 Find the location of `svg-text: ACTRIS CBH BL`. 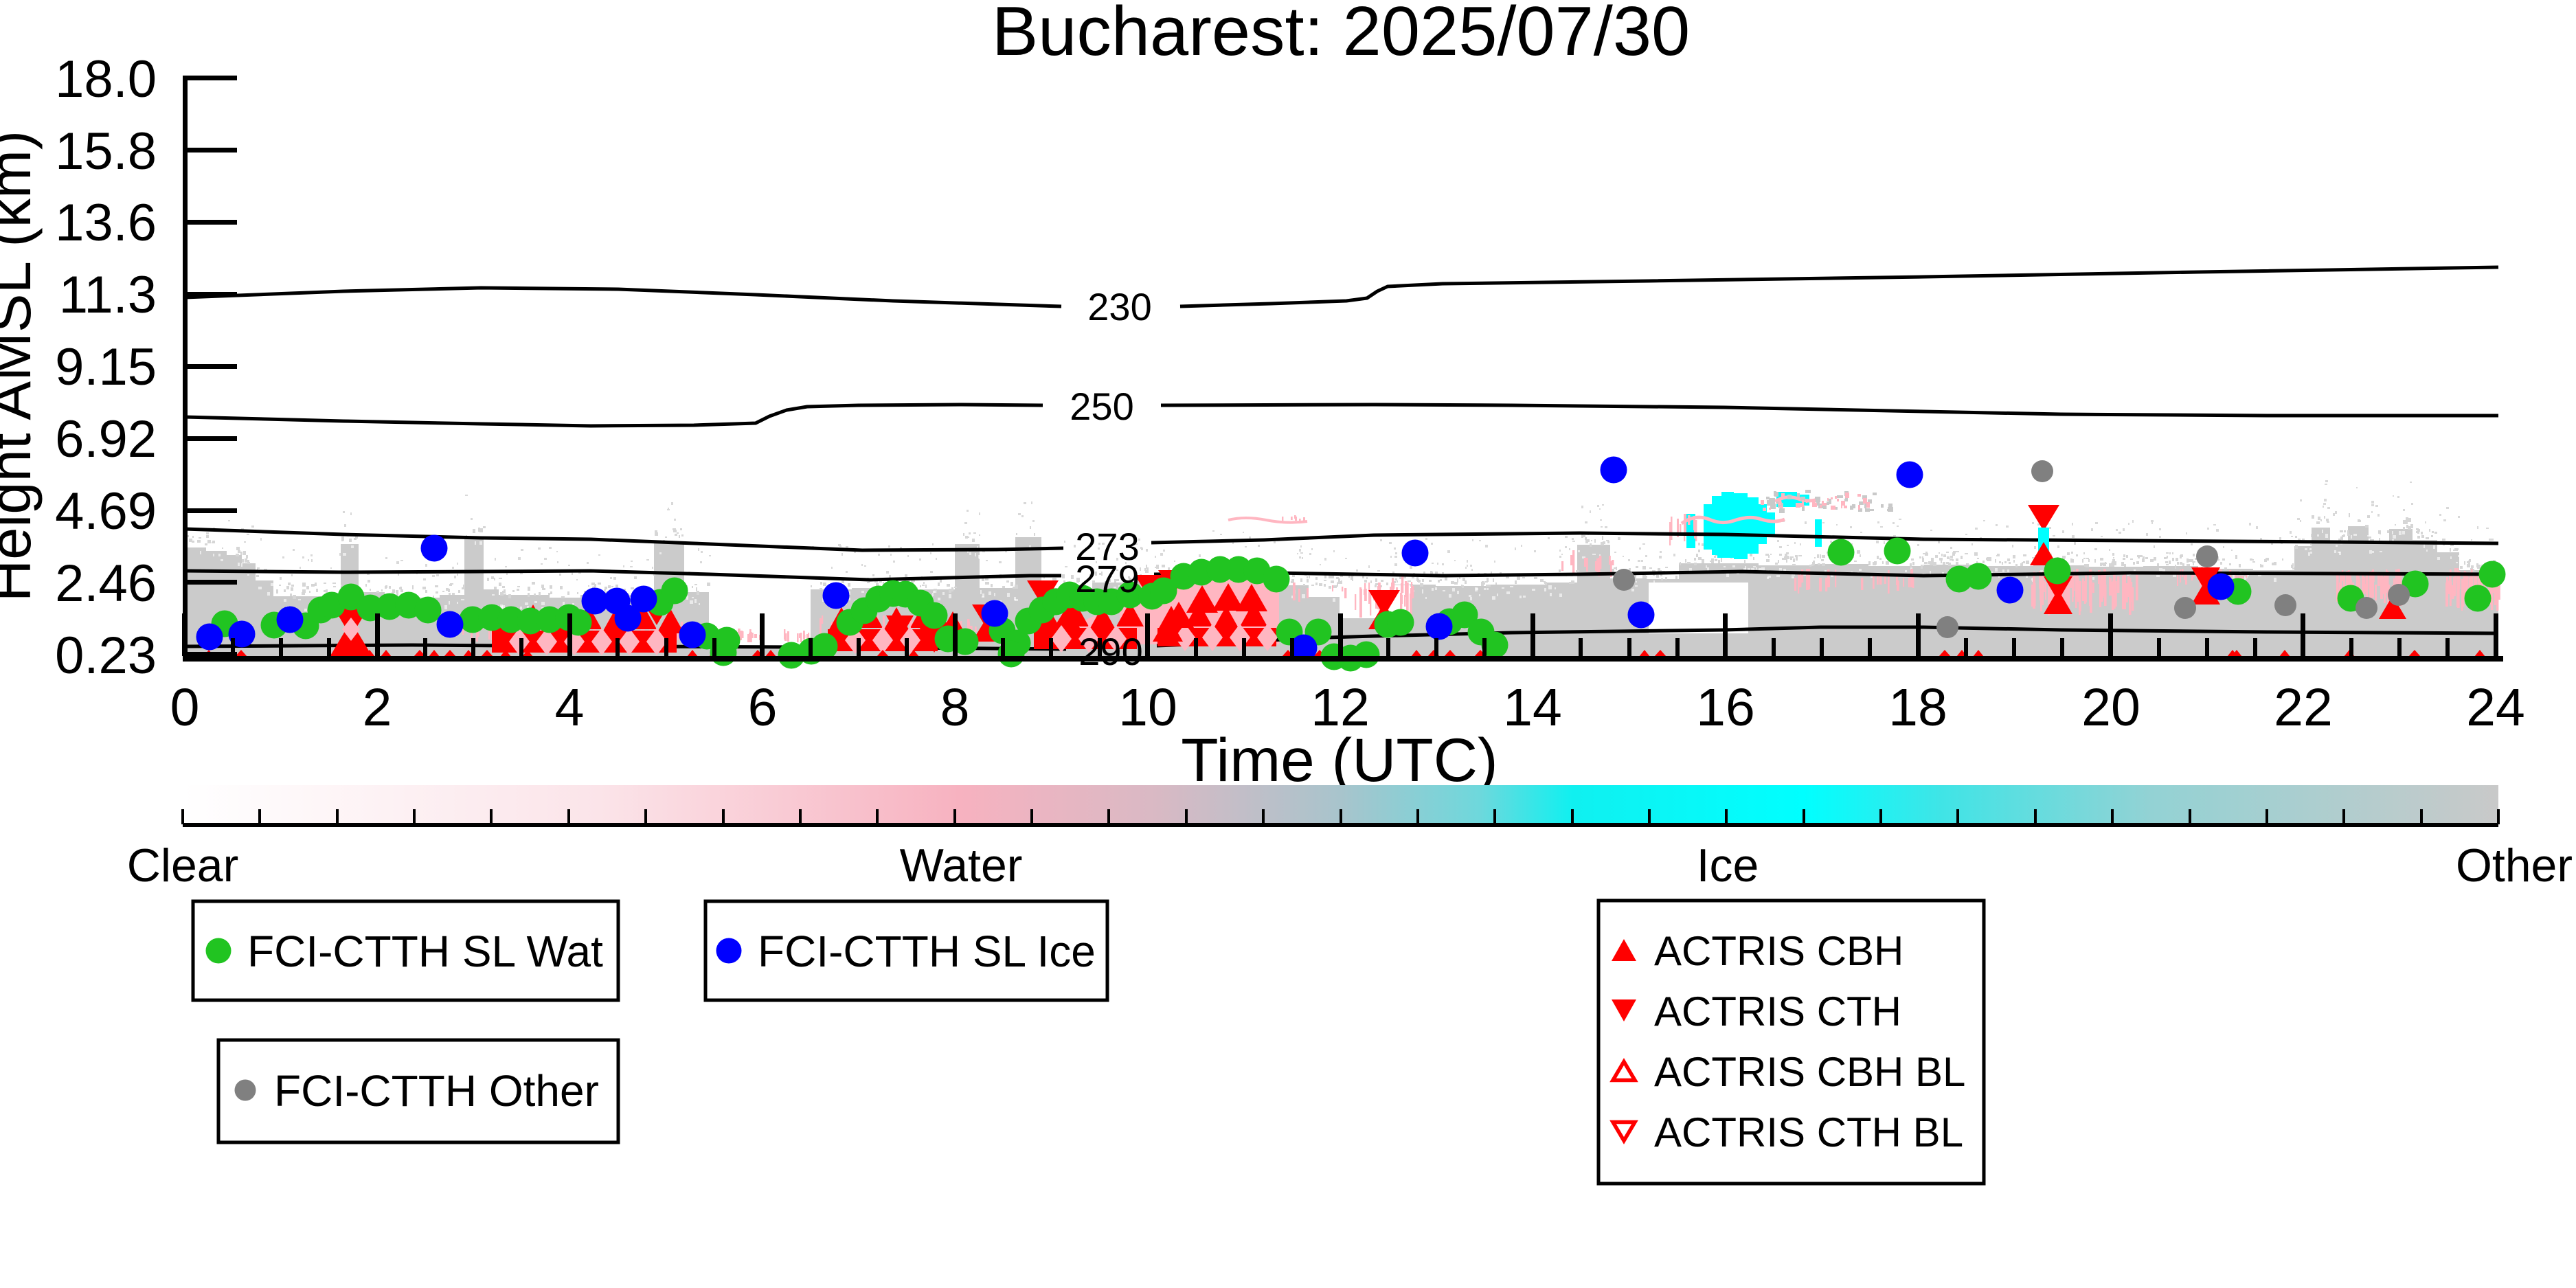

svg-text: ACTRIS CBH BL is located at coordinates (1809, 1072).